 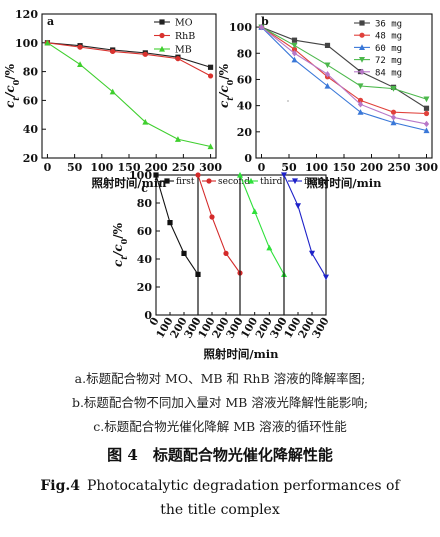 I want to click on x-tick-label-a: 50, so click(x=75, y=167).